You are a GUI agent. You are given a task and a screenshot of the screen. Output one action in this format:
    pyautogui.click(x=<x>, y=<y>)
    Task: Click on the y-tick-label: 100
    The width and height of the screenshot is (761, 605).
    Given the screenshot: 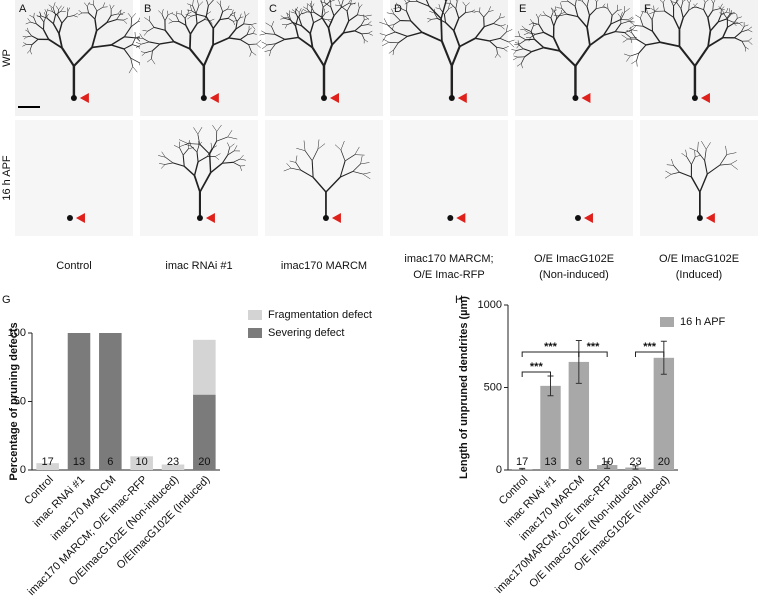 What is the action you would take?
    pyautogui.click(x=17, y=333)
    